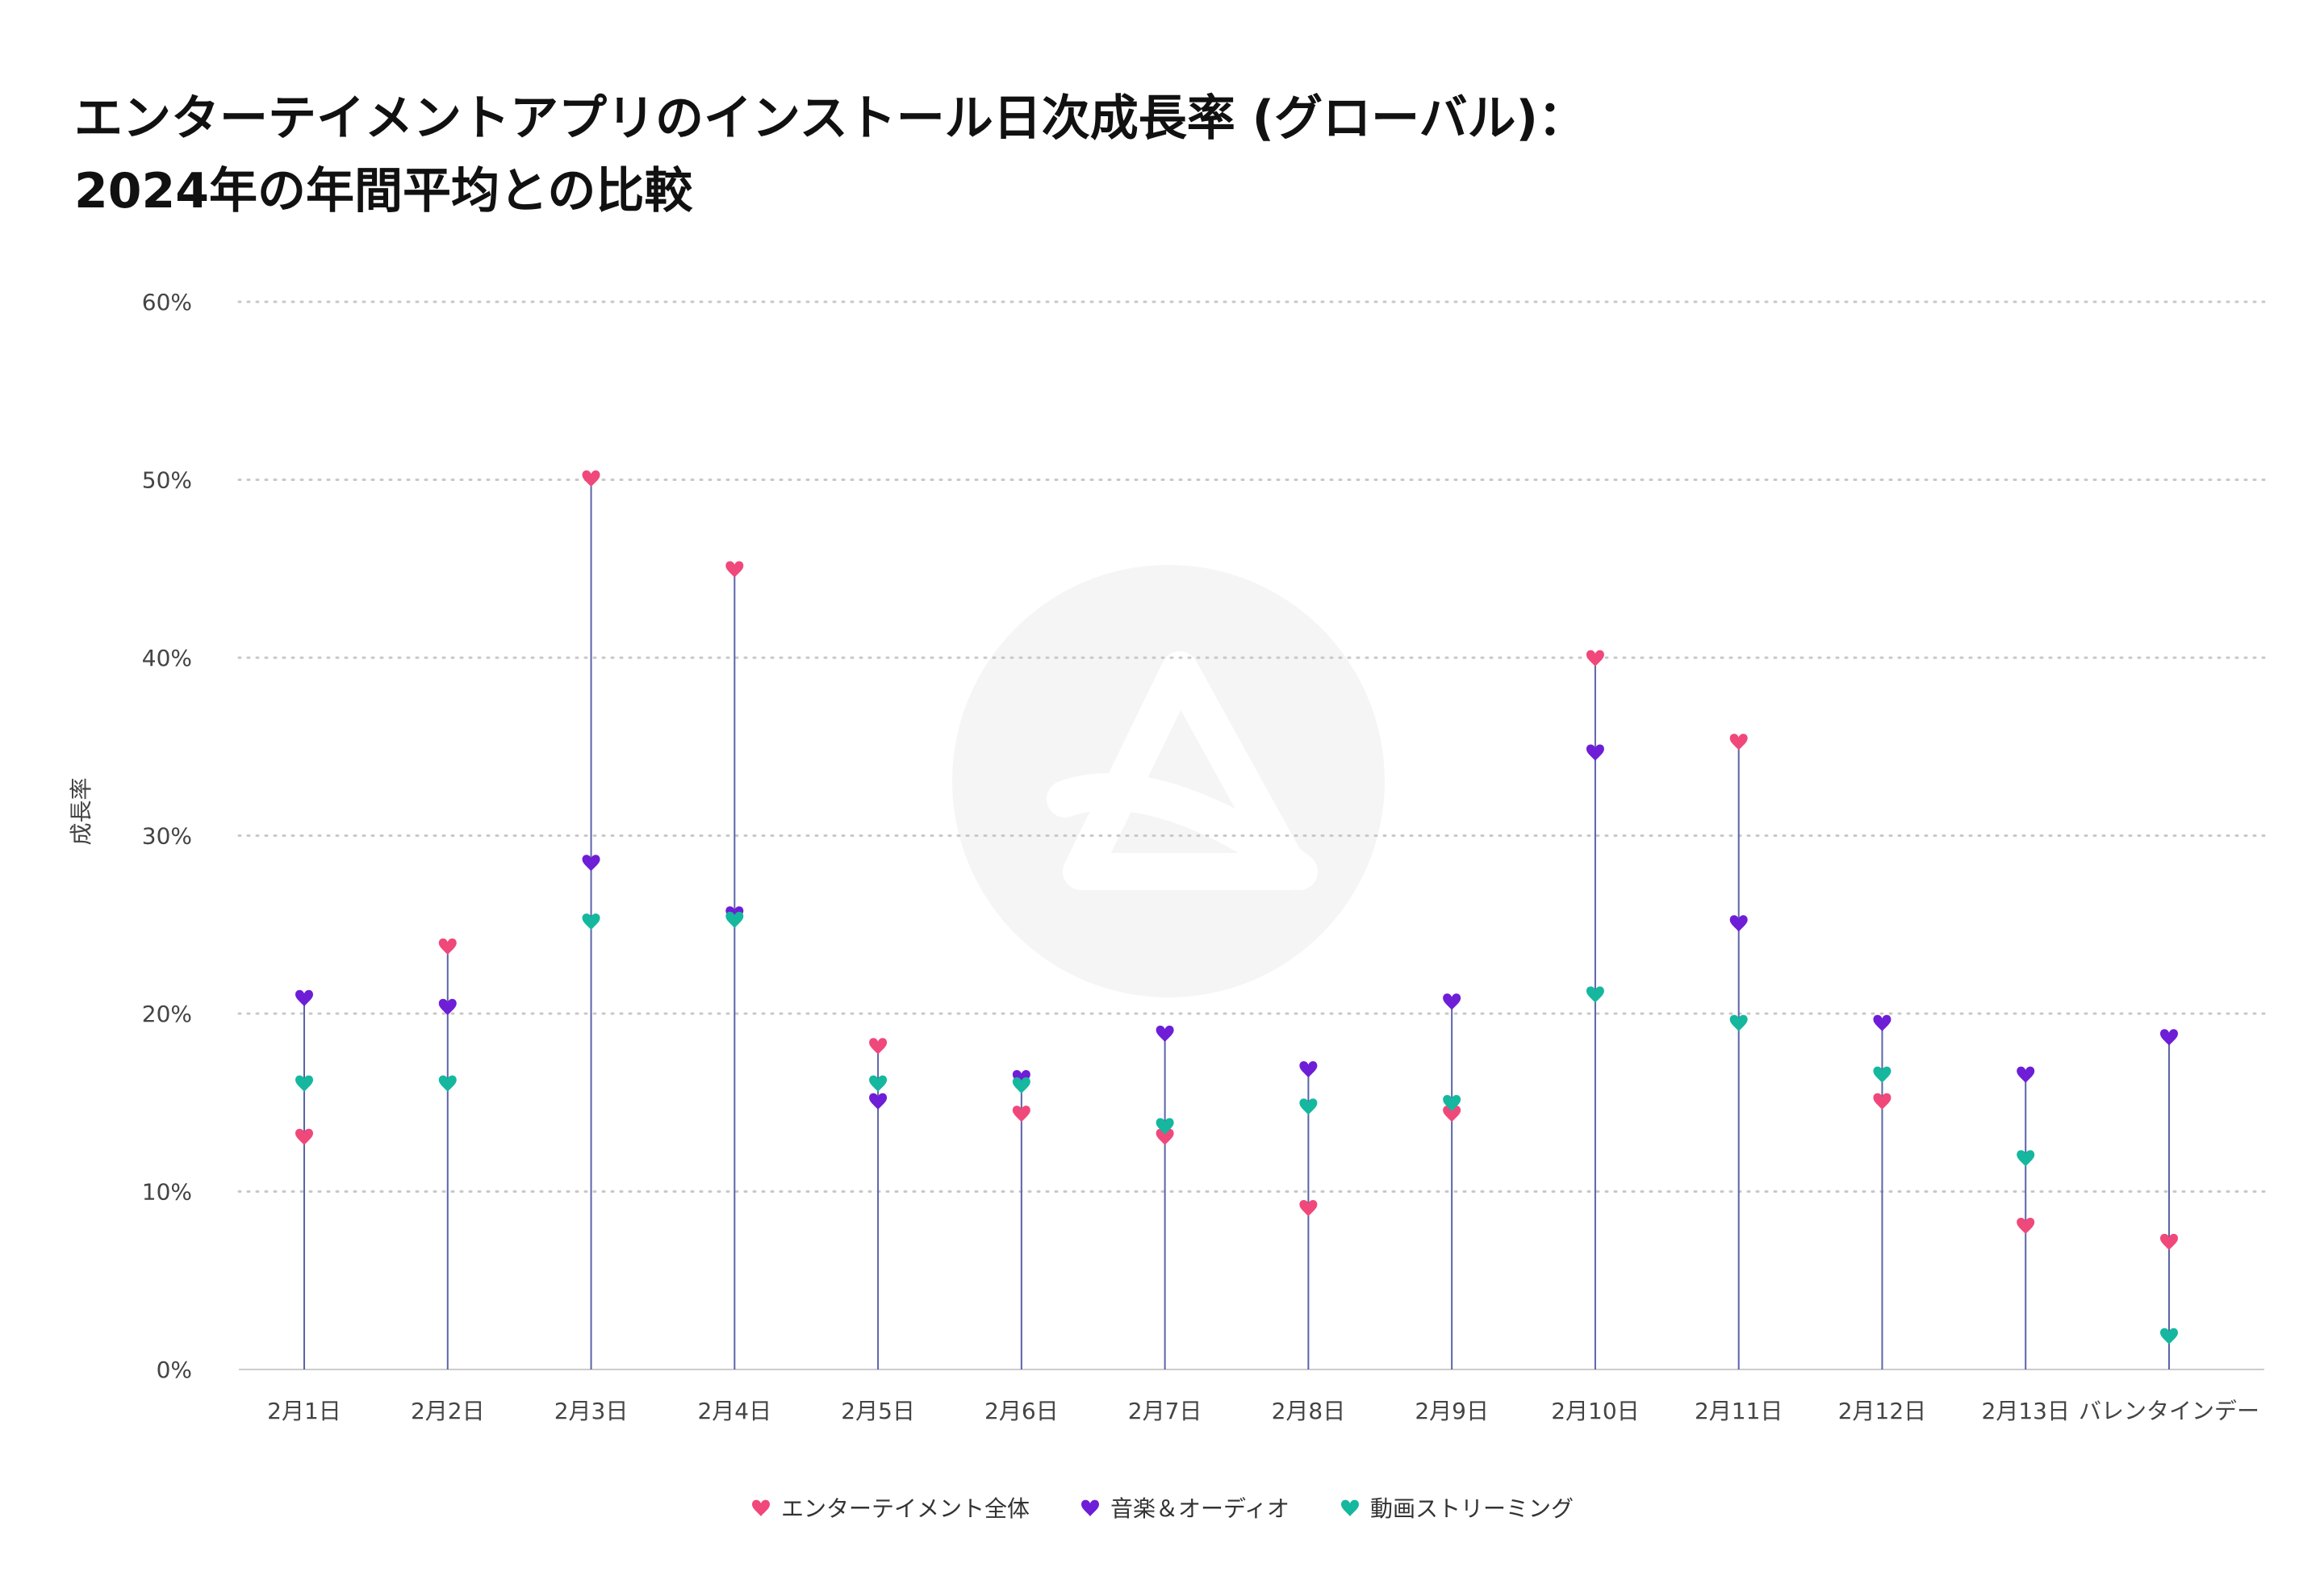 The height and width of the screenshot is (1593, 2324). Describe the element at coordinates (1309, 1411) in the screenshot. I see `x-tick-label: 2月8日` at that location.